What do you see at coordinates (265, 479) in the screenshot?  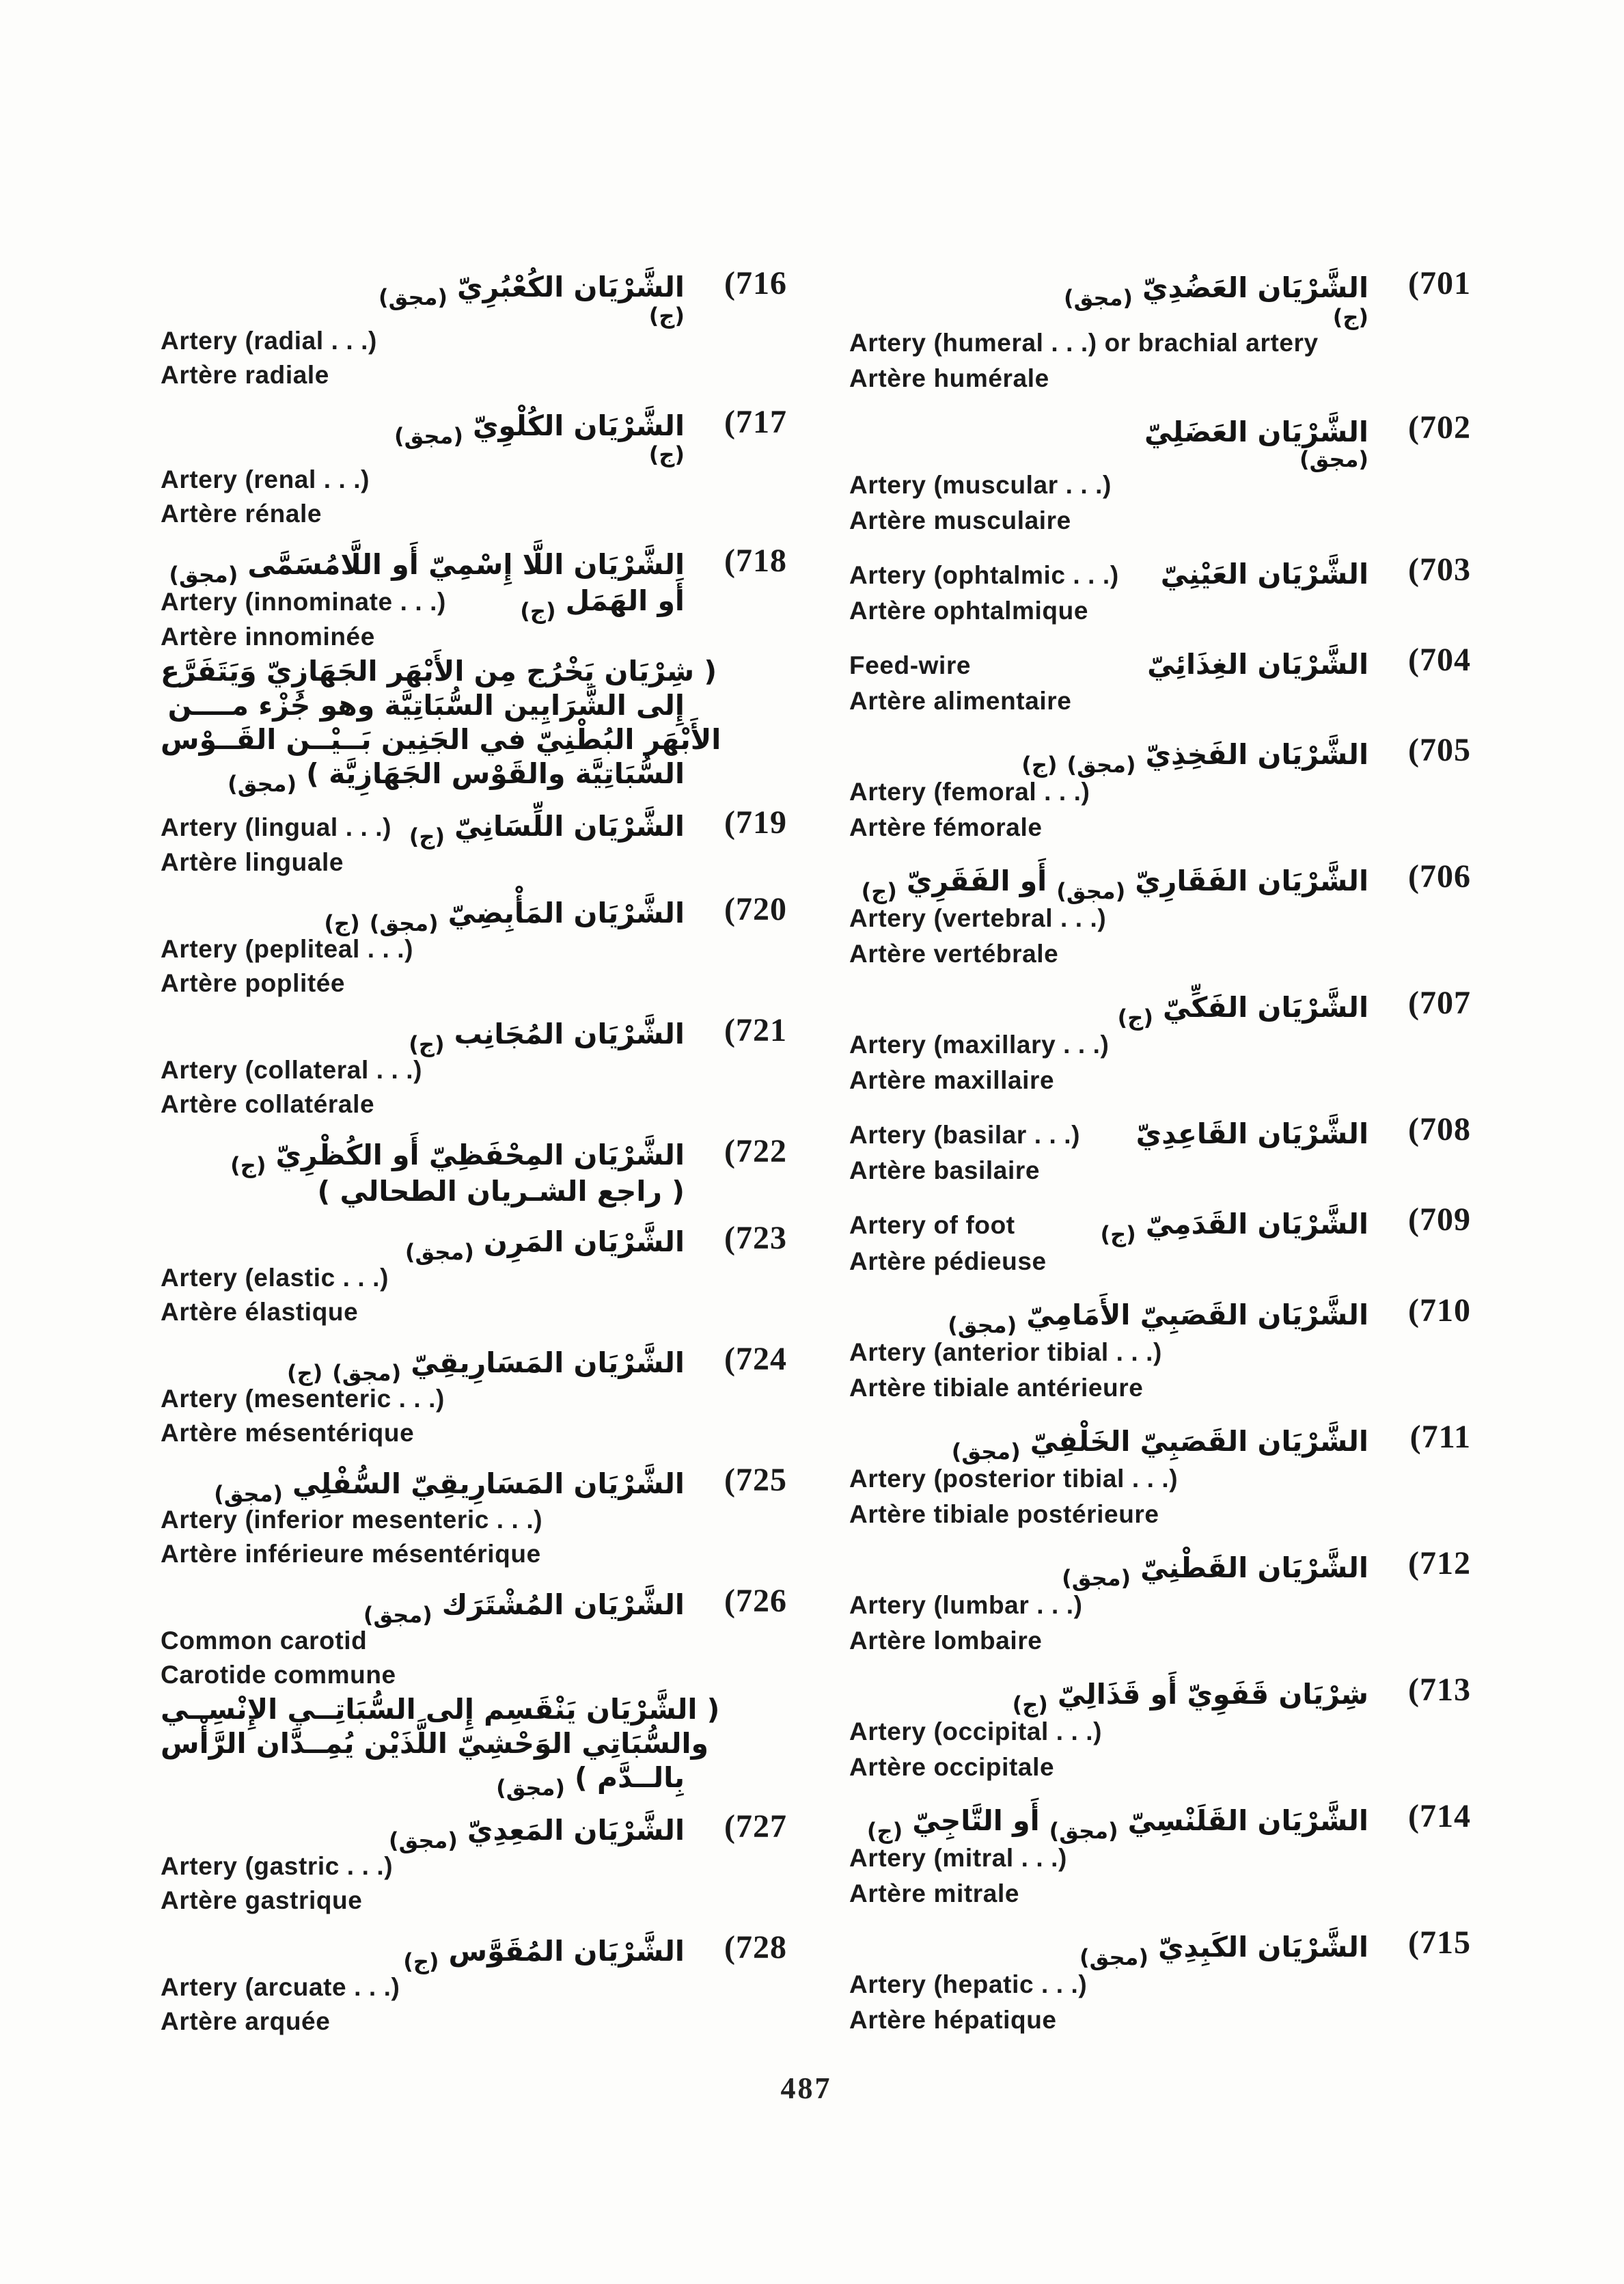 I see `english-term: Artery (renal . . .)` at bounding box center [265, 479].